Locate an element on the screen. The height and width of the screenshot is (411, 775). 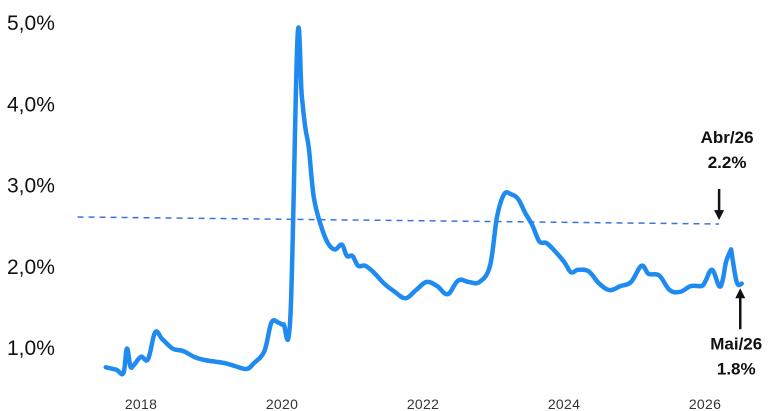
reference-line-group is located at coordinates (398, 220).